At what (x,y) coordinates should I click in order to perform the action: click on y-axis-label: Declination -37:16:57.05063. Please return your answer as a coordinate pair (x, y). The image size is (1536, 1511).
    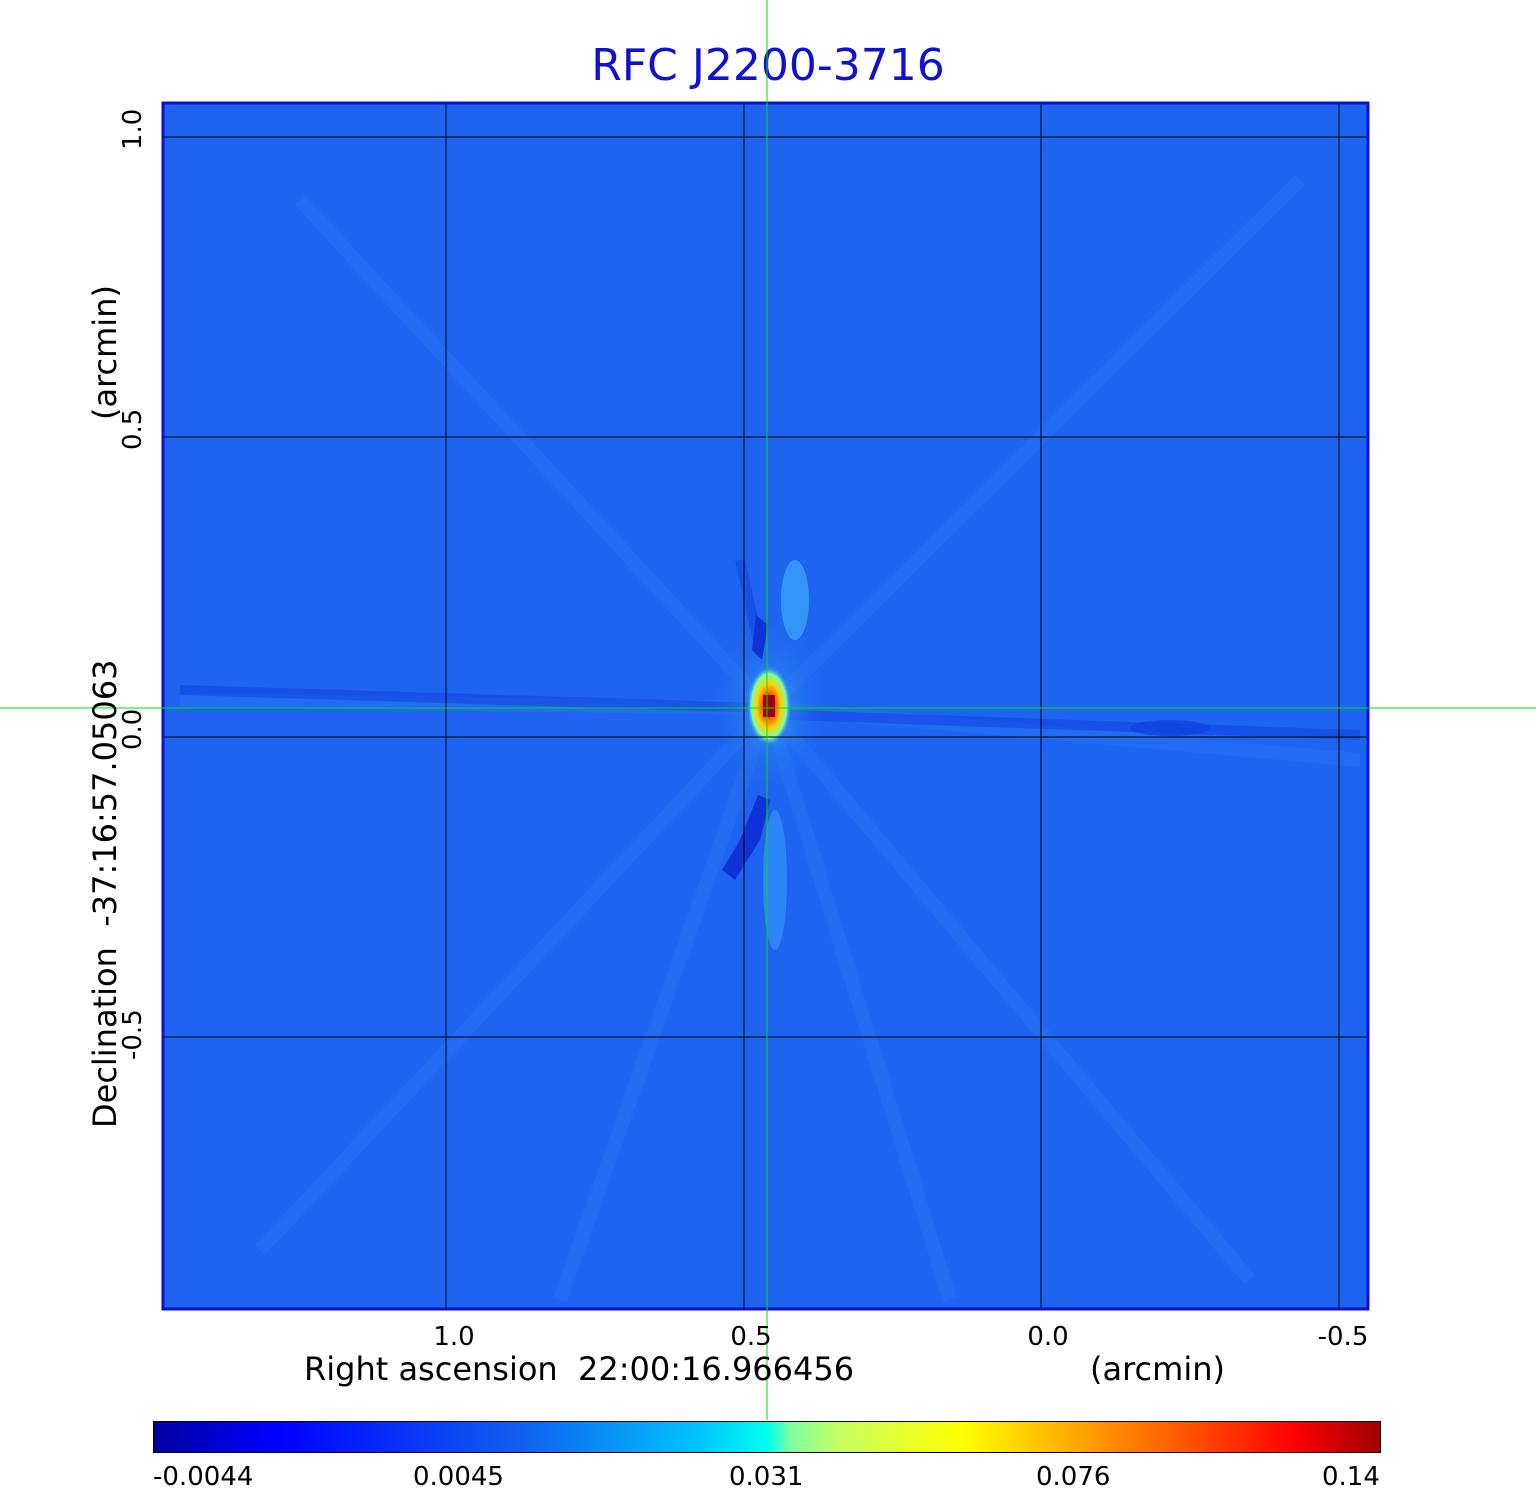
    Looking at the image, I should click on (105, 893).